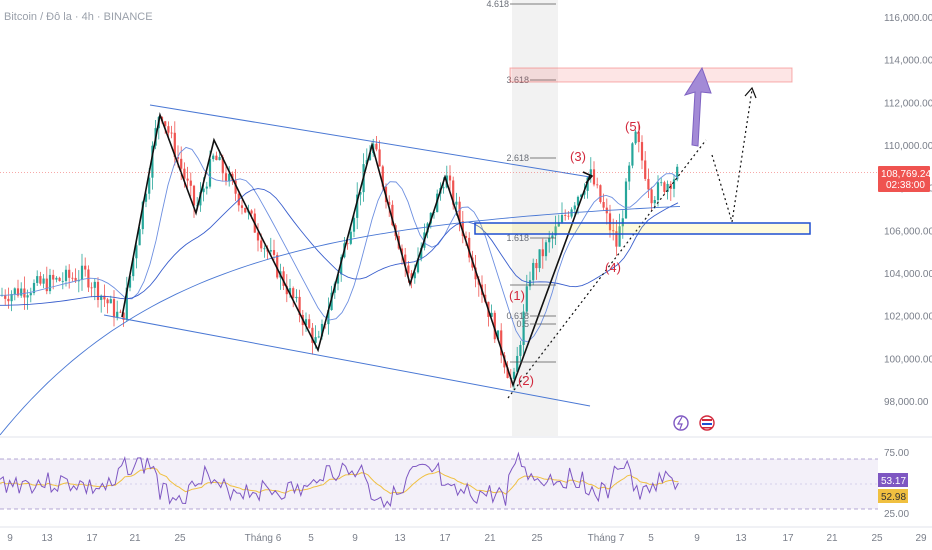 The width and height of the screenshot is (932, 550). I want to click on time-tick: 5, so click(651, 538).